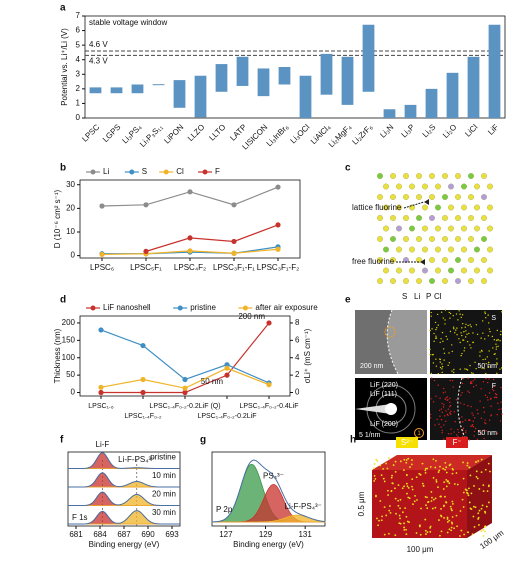 This screenshot has height=574, width=520. What do you see at coordinates (383, 394) in the screenshot?
I see `ring-label: LiF (111)` at bounding box center [383, 394].